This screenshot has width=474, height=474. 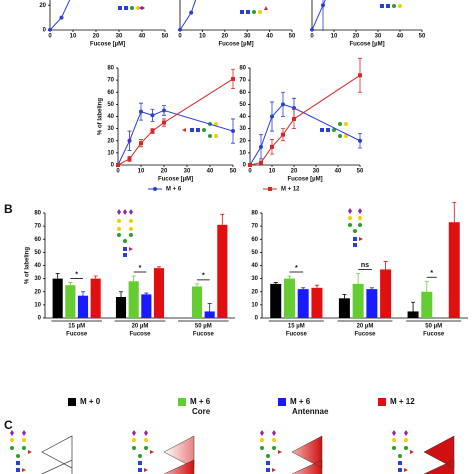 What do you see at coordinates (296, 327) in the screenshot?
I see `category-label: 15 µM` at bounding box center [296, 327].